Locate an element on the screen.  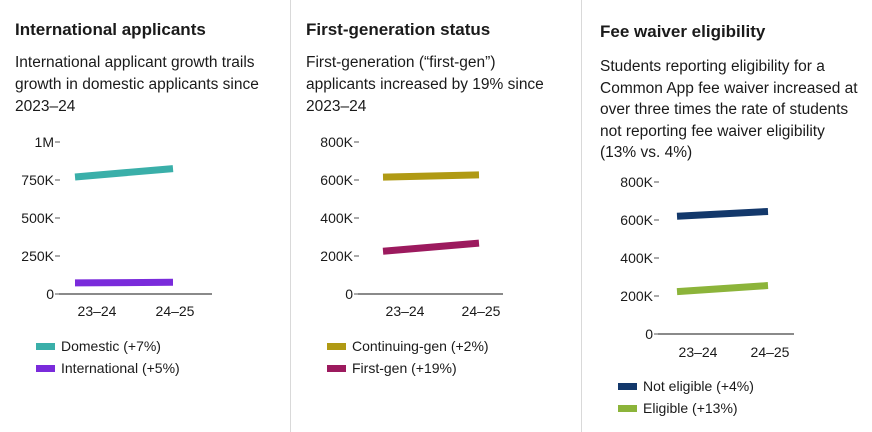
legend-item: First-gen (+19%) is located at coordinates (408, 368).